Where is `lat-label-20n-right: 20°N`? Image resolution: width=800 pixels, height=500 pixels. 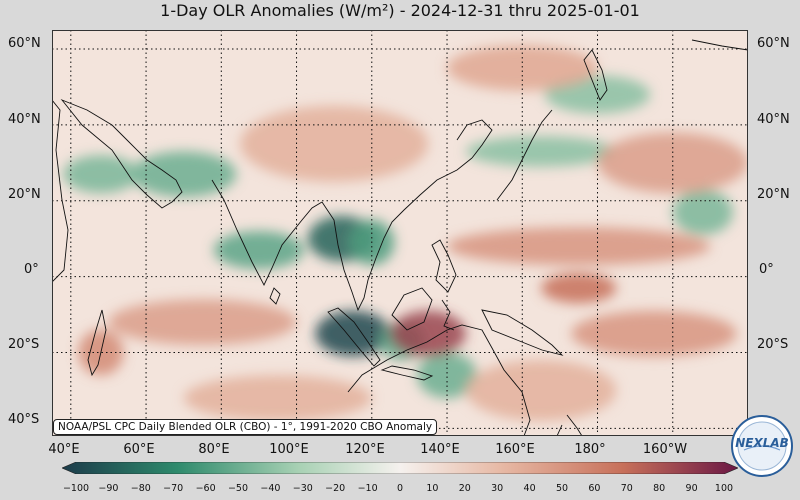
lat-label-20n-right: 20°N is located at coordinates (773, 194).